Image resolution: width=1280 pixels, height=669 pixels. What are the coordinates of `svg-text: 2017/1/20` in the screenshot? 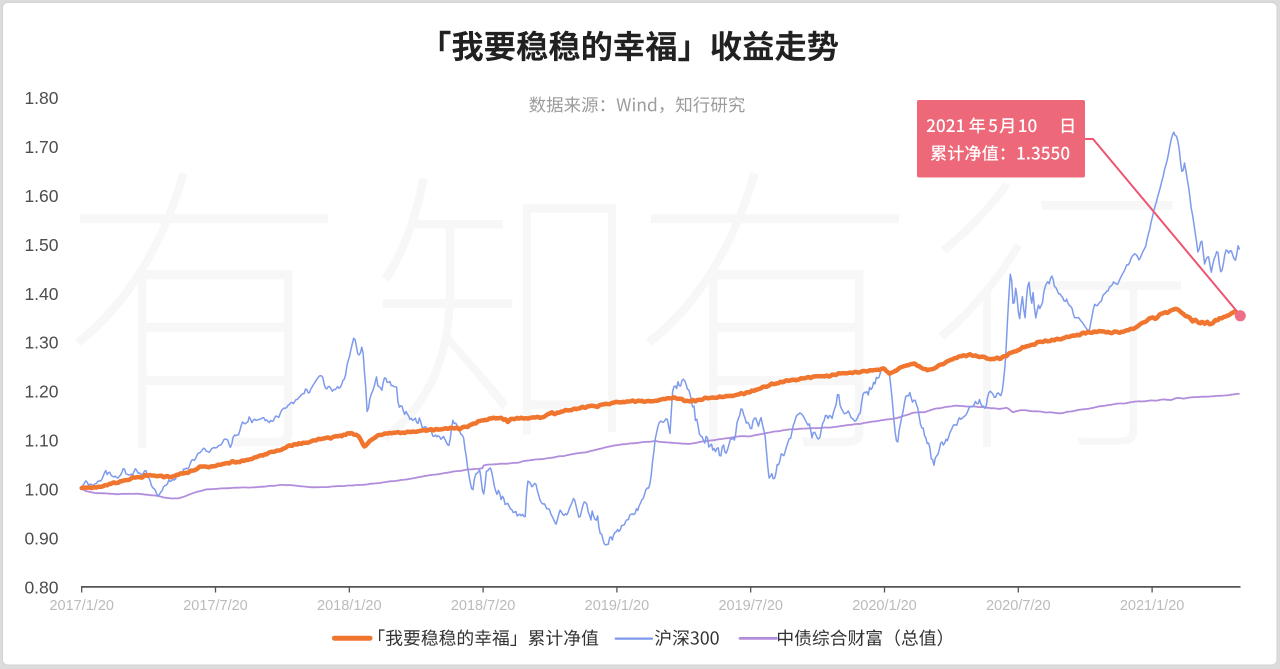 It's located at (81, 606).